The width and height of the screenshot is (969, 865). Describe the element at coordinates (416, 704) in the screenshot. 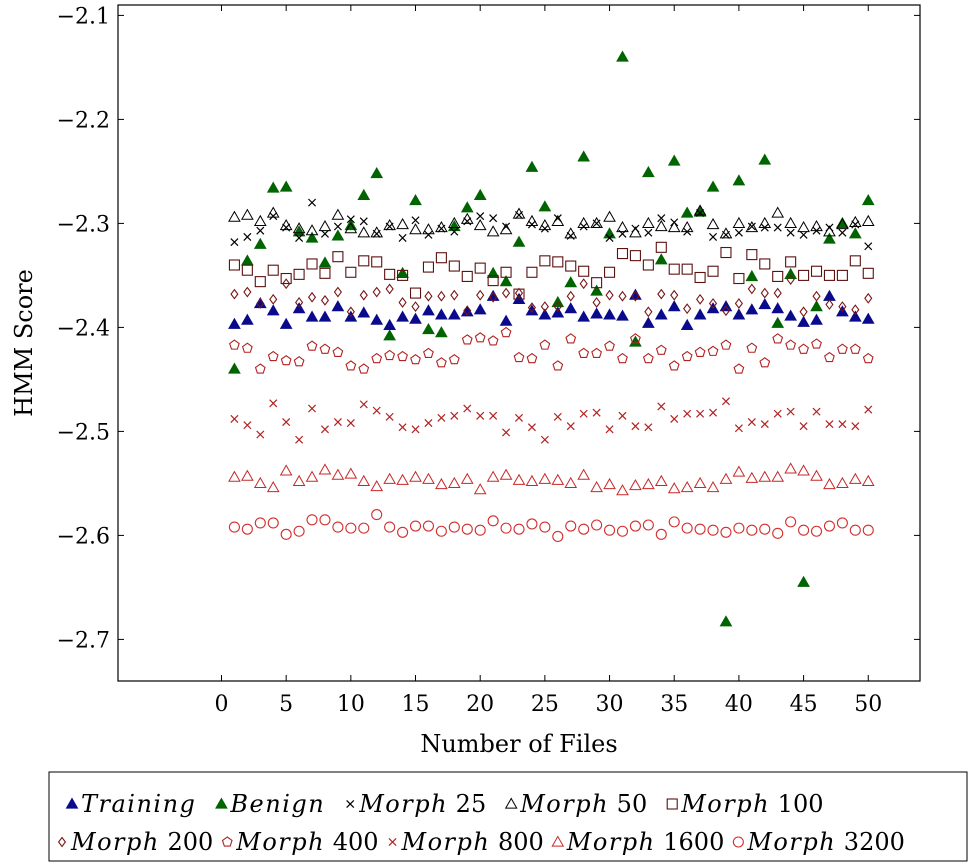

I see `x-tick-label: 15` at that location.